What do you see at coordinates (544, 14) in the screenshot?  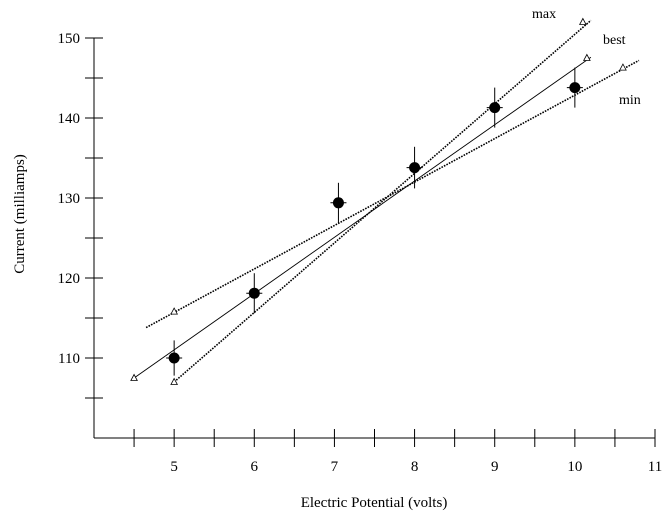 I see `fit-line-label-max: max` at bounding box center [544, 14].